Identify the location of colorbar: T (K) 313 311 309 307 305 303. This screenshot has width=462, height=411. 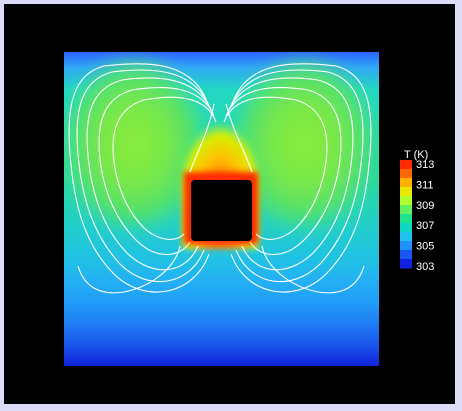
(417, 211).